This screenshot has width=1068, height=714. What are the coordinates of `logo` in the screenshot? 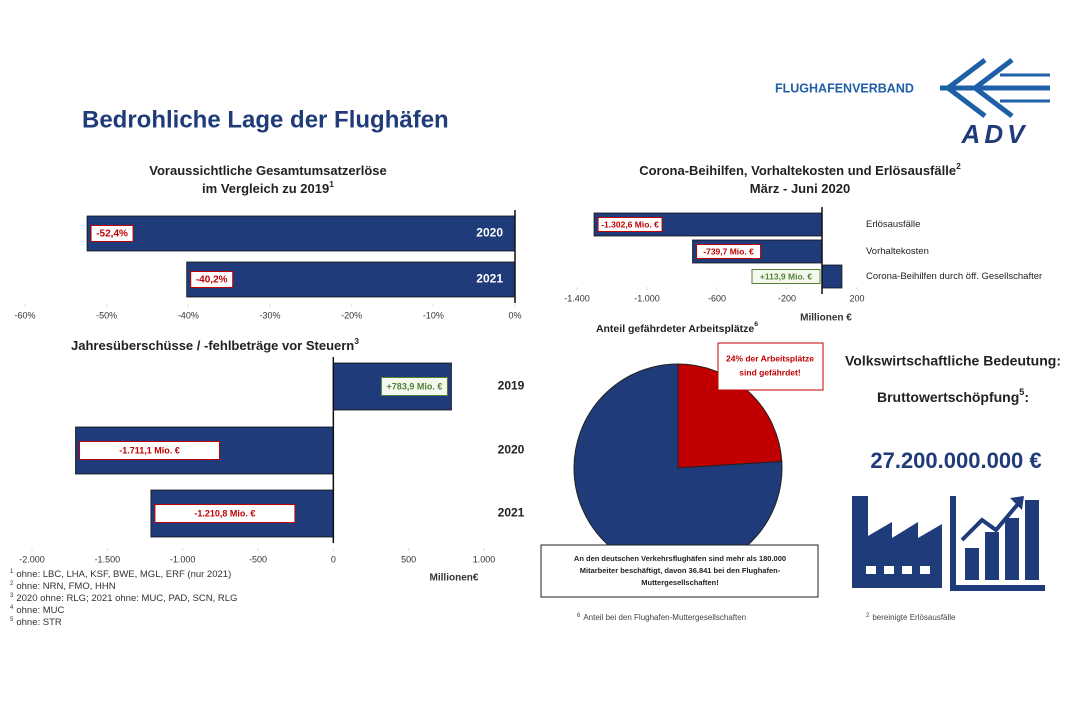 It's located at (995, 88).